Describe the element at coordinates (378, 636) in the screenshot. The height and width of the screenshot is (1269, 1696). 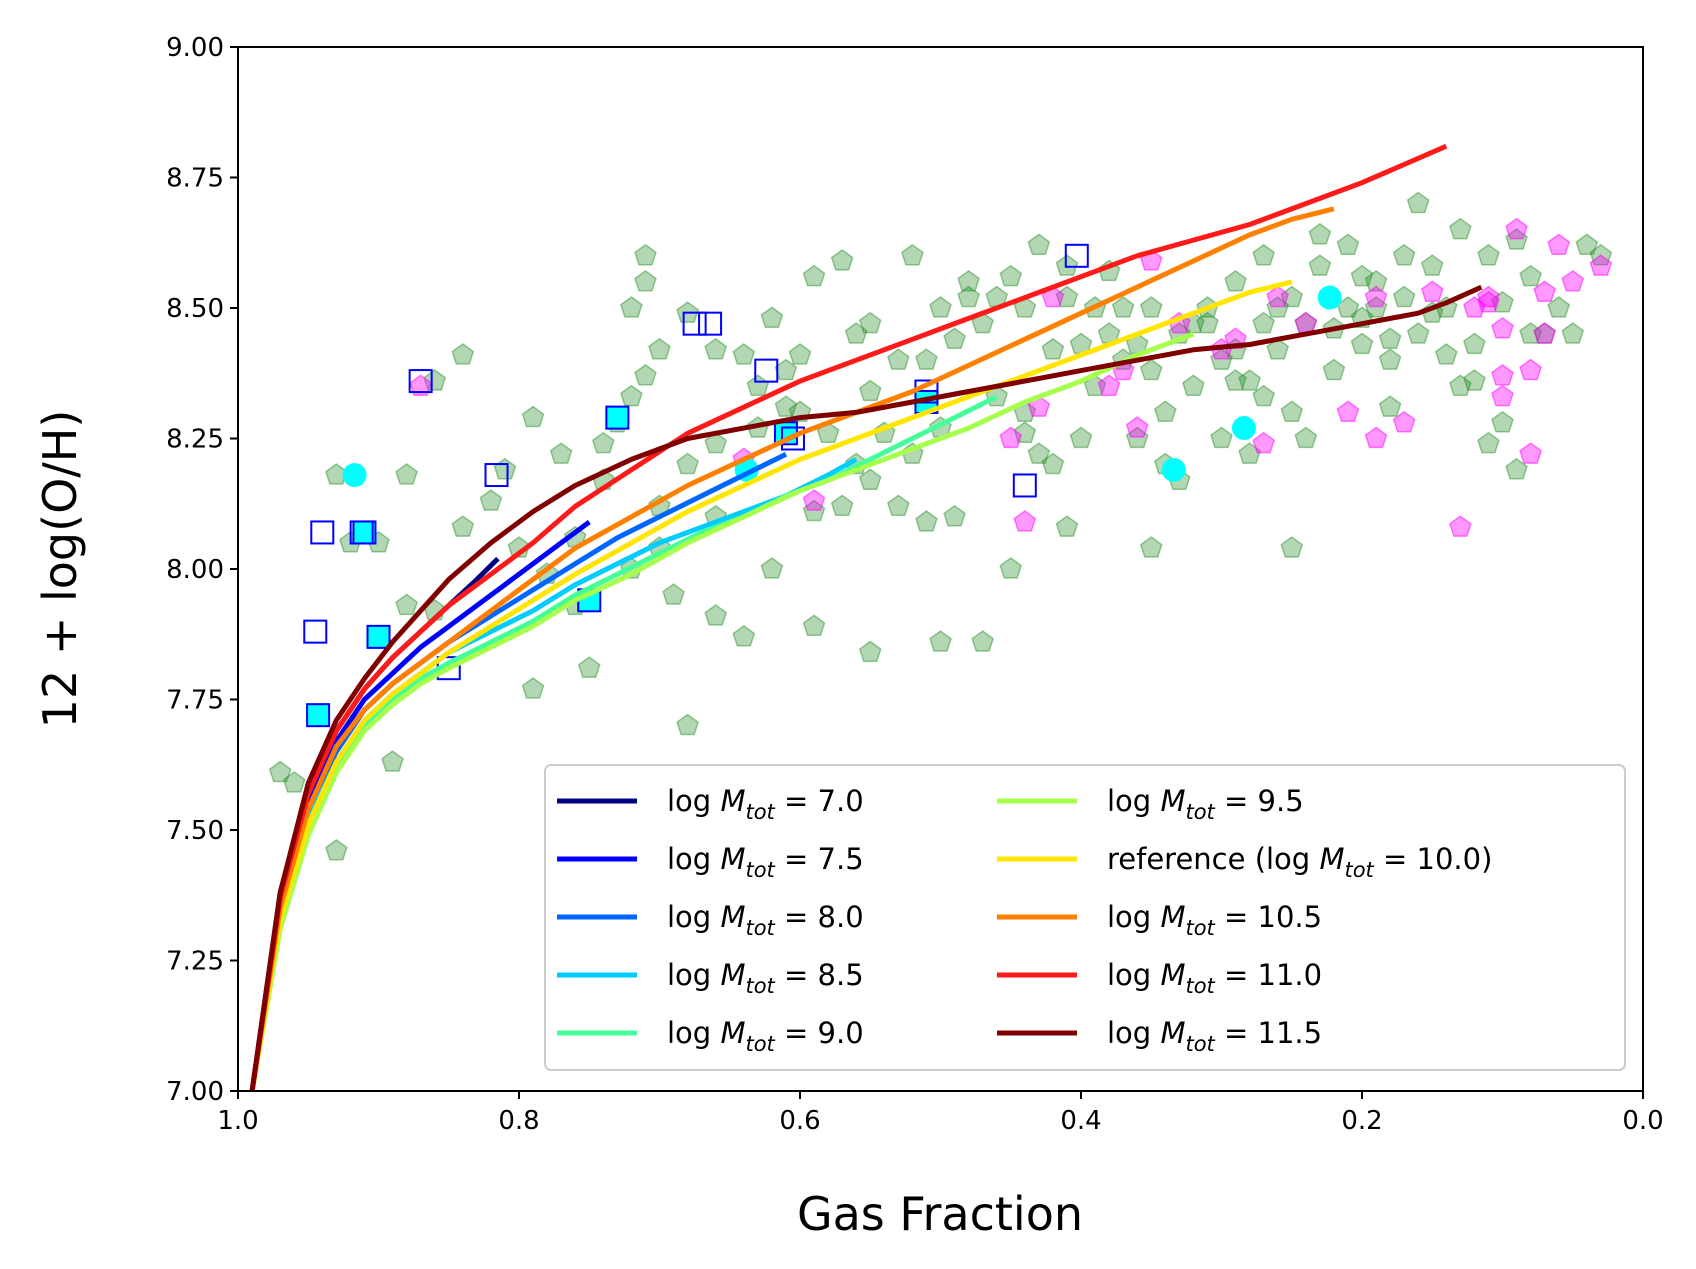
I see `cyan-filled-square-point` at that location.